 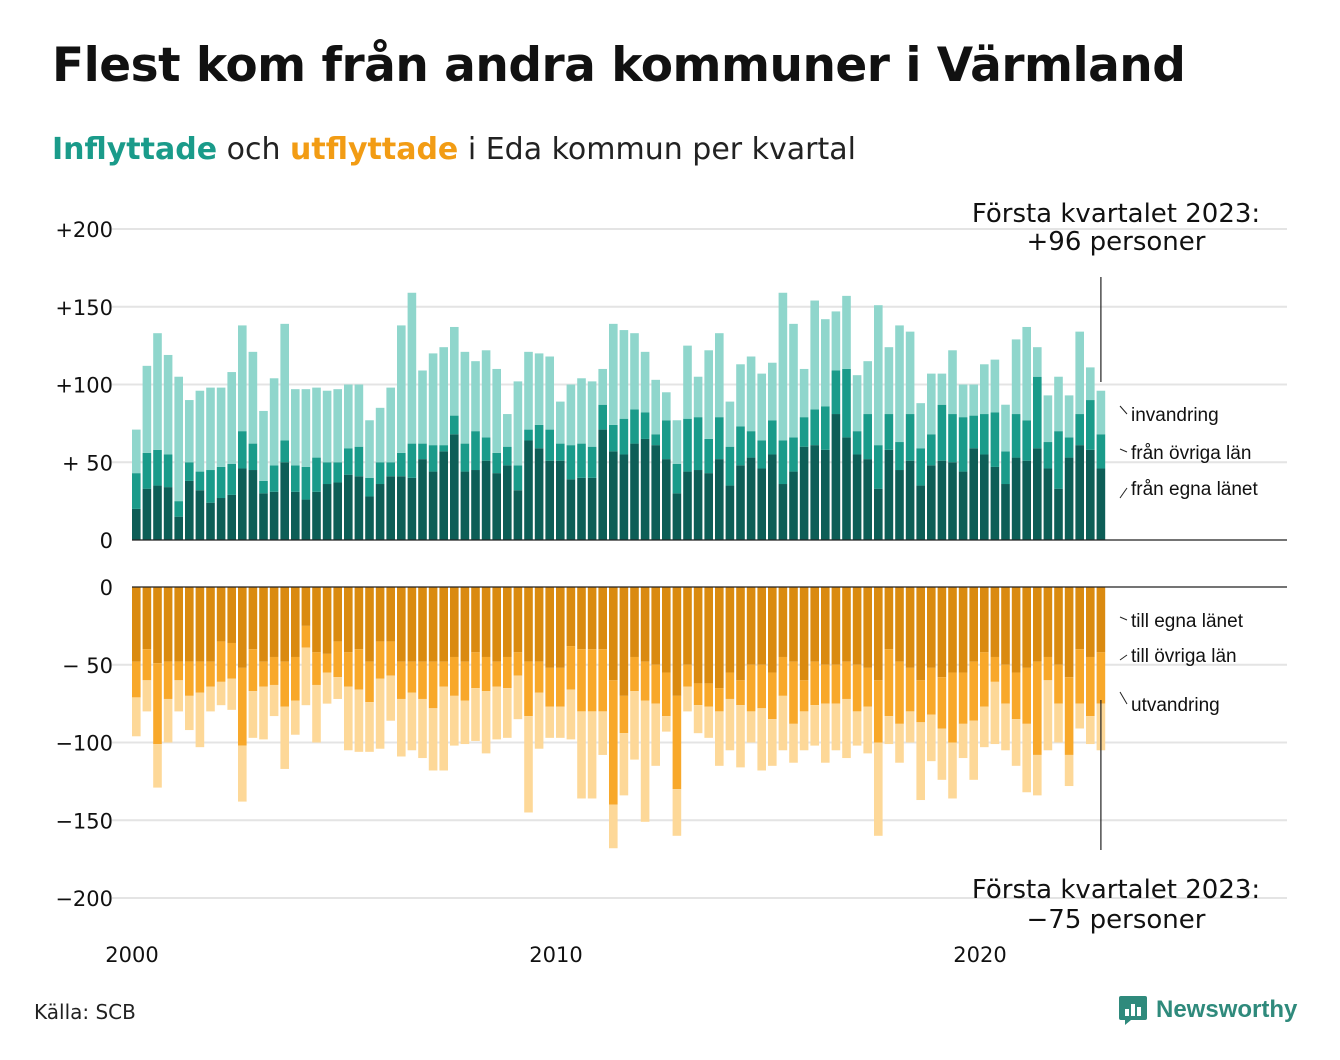 What do you see at coordinates (1207, 1010) in the screenshot?
I see `brand: Newsworthy` at bounding box center [1207, 1010].